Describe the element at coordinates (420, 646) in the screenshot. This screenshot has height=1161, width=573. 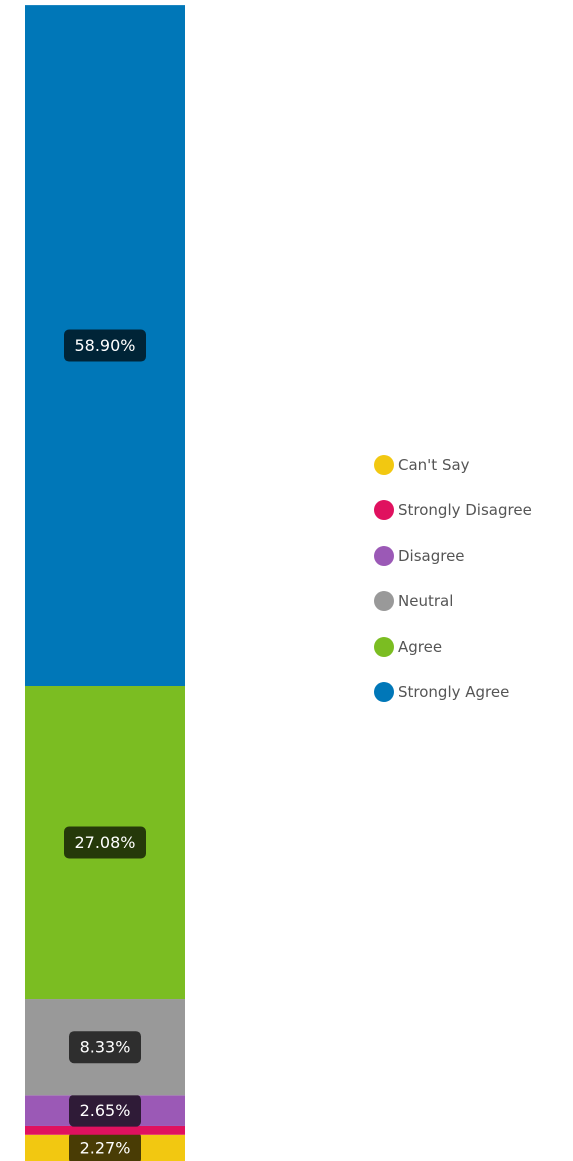
I see `legend-label: Agree` at that location.